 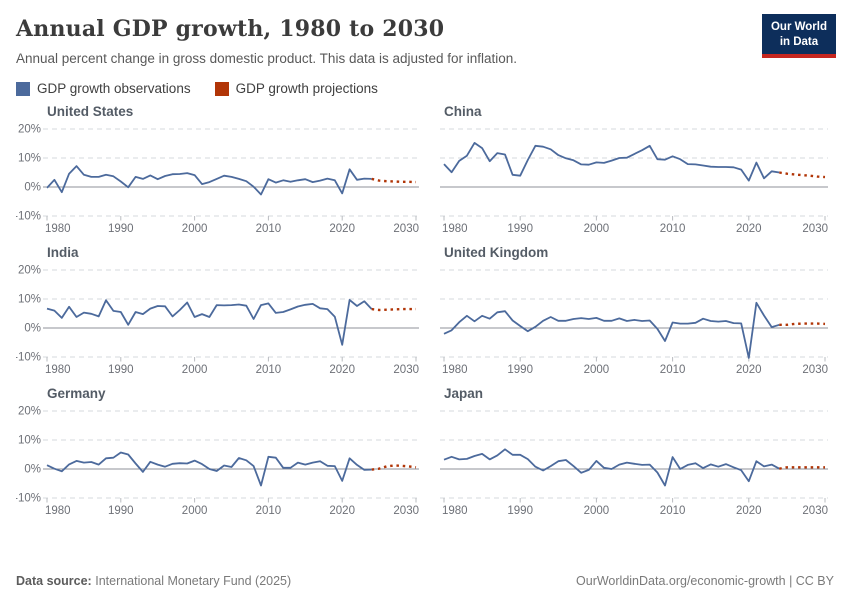 What do you see at coordinates (464, 393) in the screenshot?
I see `panel-title-japan: Japan` at bounding box center [464, 393].